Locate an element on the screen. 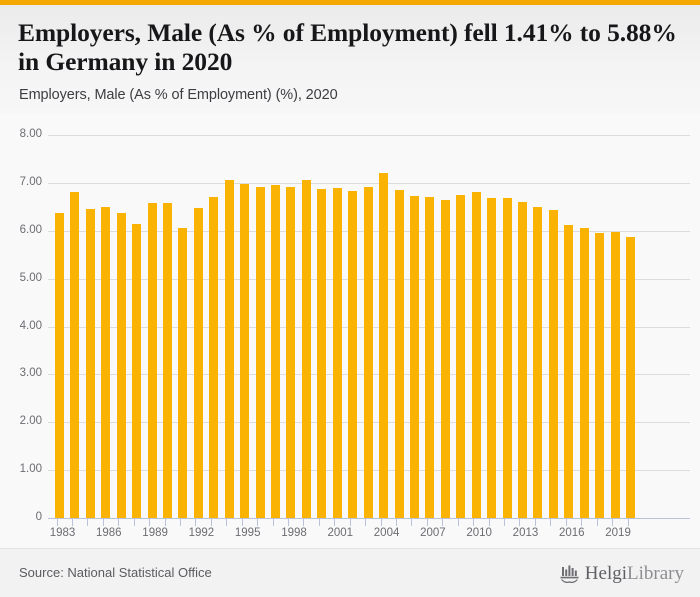 The height and width of the screenshot is (597, 700). y-axis-tick-label: 4.00 is located at coordinates (30, 325).